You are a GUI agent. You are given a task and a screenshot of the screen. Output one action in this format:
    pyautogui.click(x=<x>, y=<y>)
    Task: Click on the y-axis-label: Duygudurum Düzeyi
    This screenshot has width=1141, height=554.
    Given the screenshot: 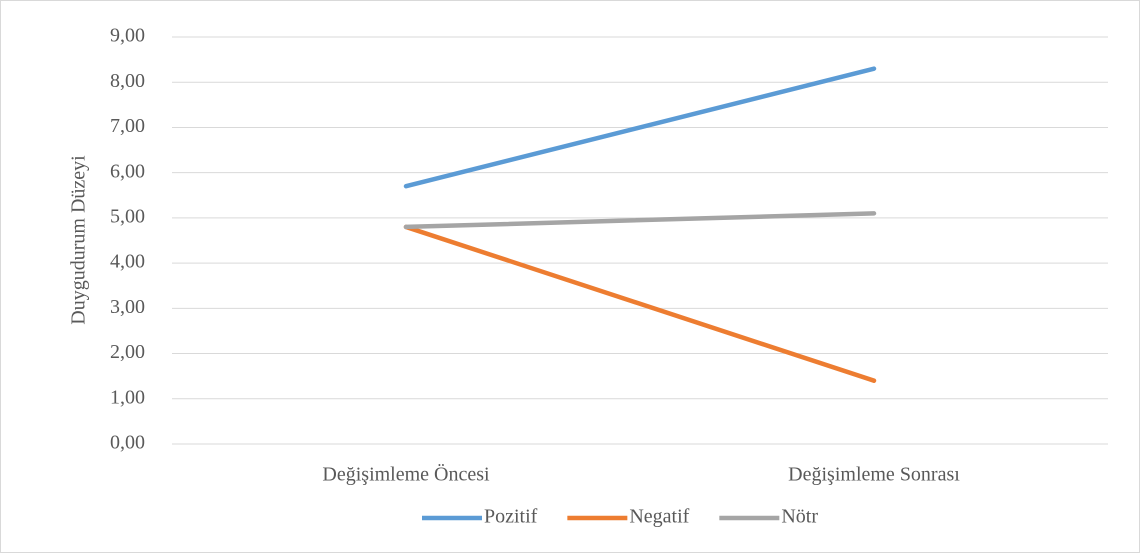 What is the action you would take?
    pyautogui.click(x=79, y=240)
    